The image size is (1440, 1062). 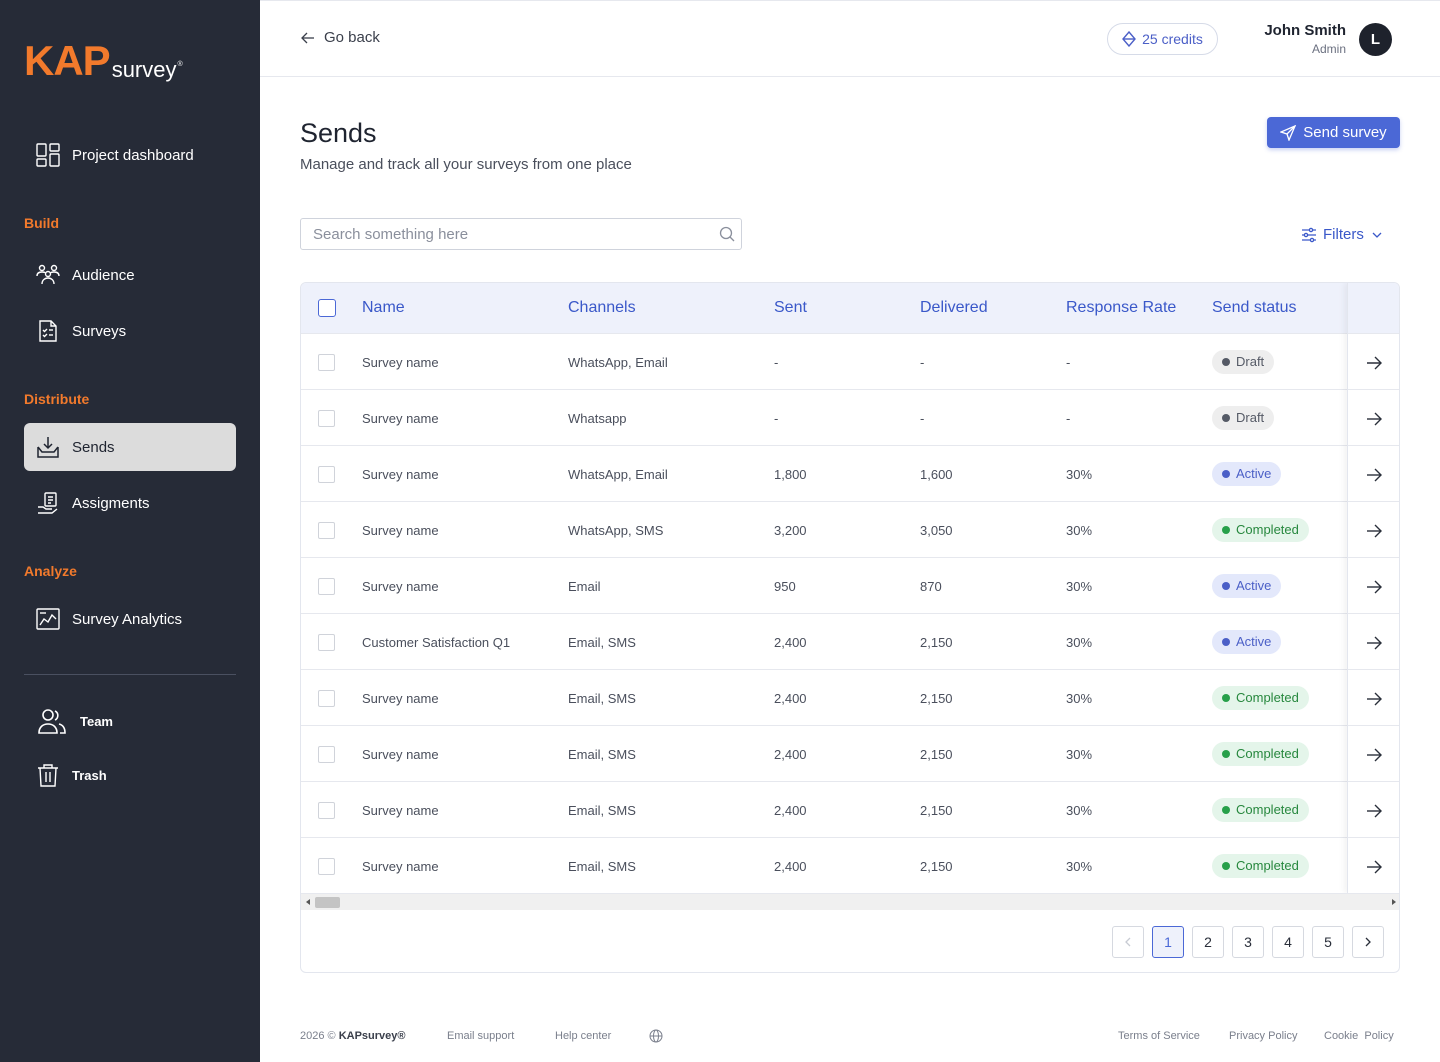 I want to click on send-survey-button: Send survey, so click(x=1333, y=132).